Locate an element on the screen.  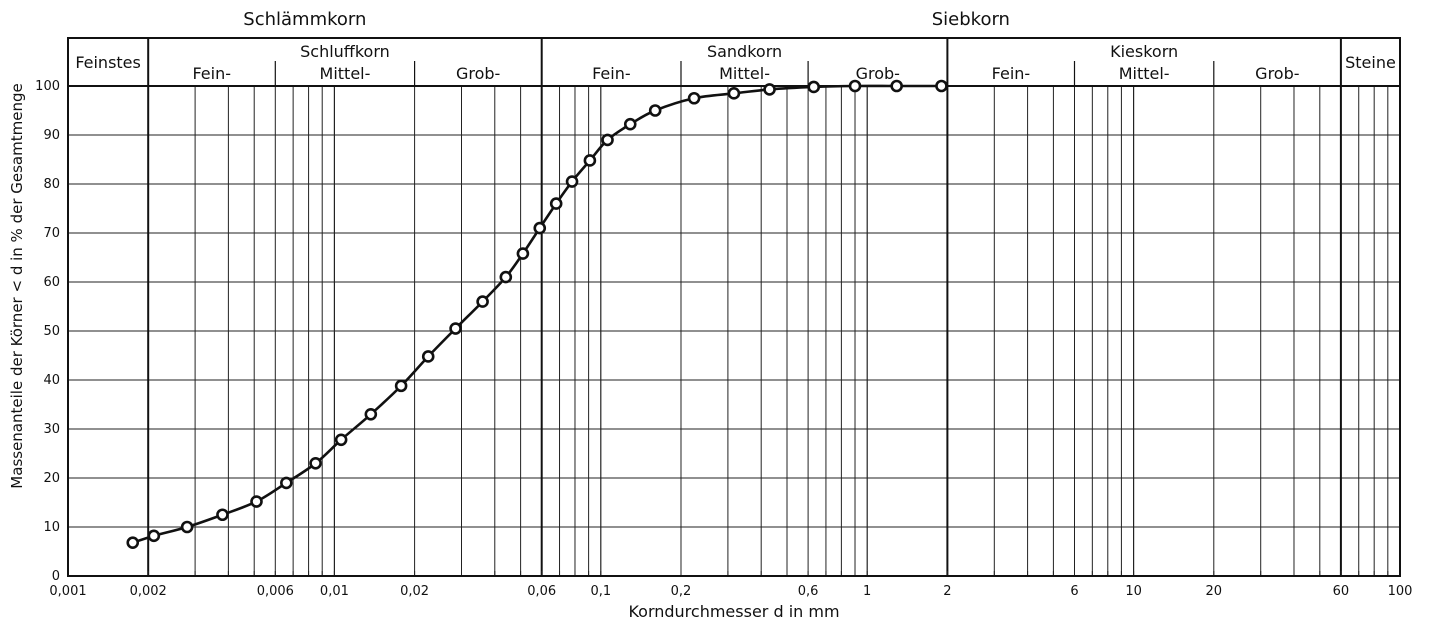
x-tick-label: 0,06 is located at coordinates (541, 591).